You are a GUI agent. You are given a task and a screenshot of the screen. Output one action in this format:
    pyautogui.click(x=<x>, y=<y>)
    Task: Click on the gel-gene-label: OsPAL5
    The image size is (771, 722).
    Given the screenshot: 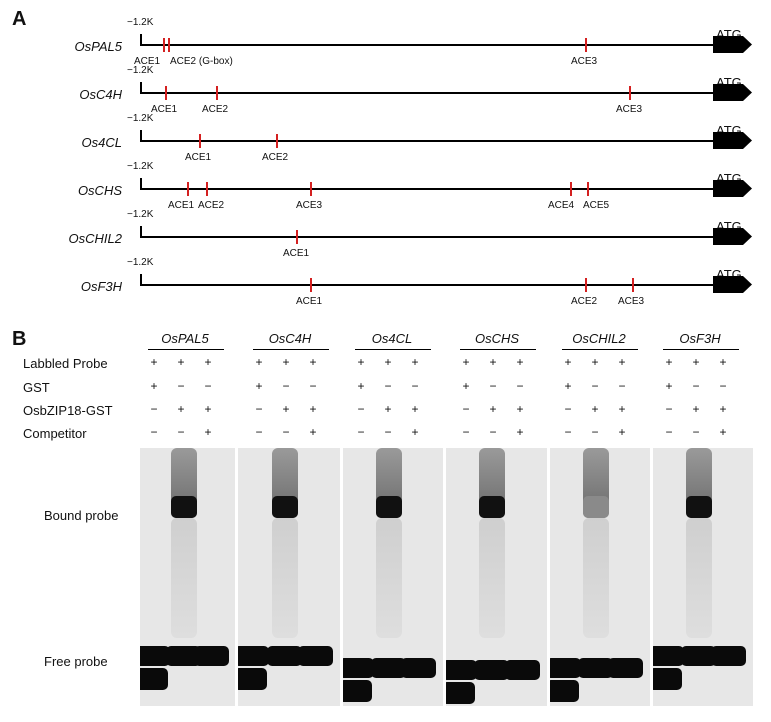 What is the action you would take?
    pyautogui.click(x=185, y=338)
    